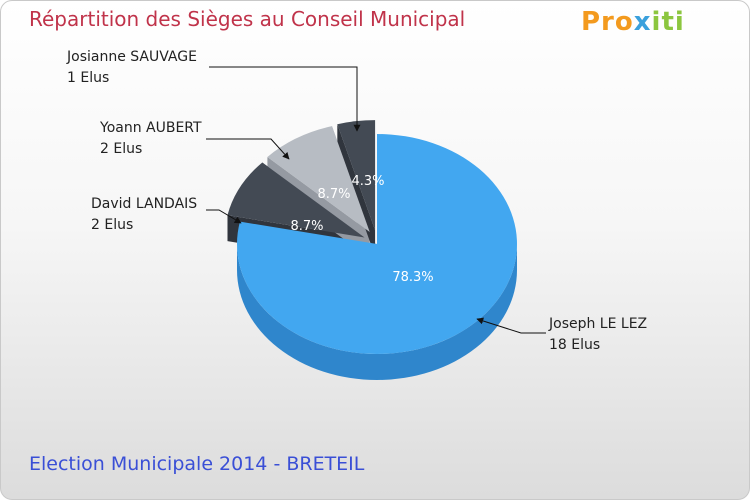  What do you see at coordinates (597, 324) in the screenshot?
I see `slice-name-joseph-le-lez: Joseph LE LEZ` at bounding box center [597, 324].